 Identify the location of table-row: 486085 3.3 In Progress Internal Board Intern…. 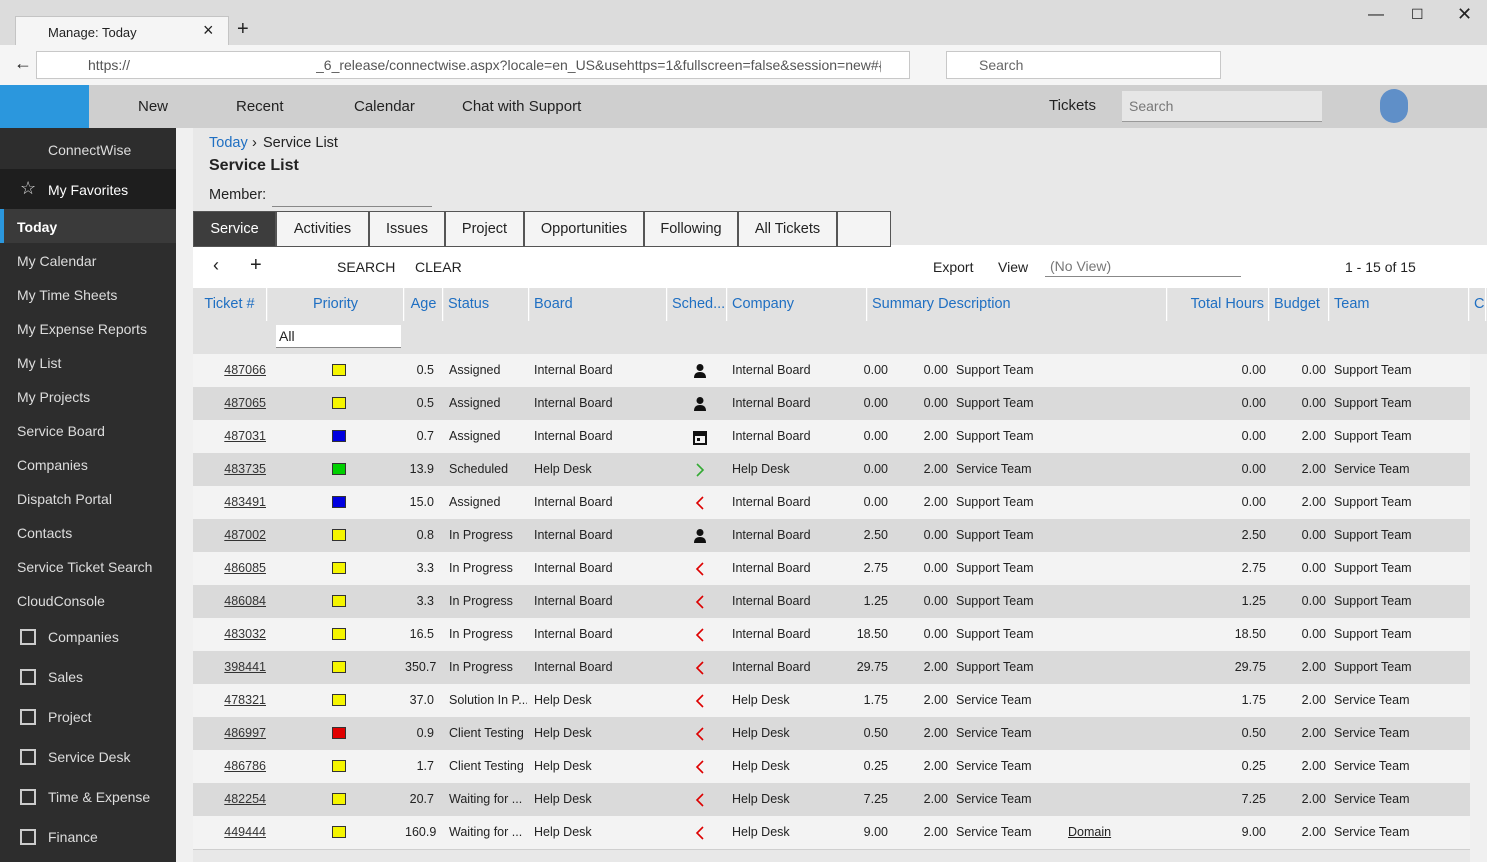
(831, 569).